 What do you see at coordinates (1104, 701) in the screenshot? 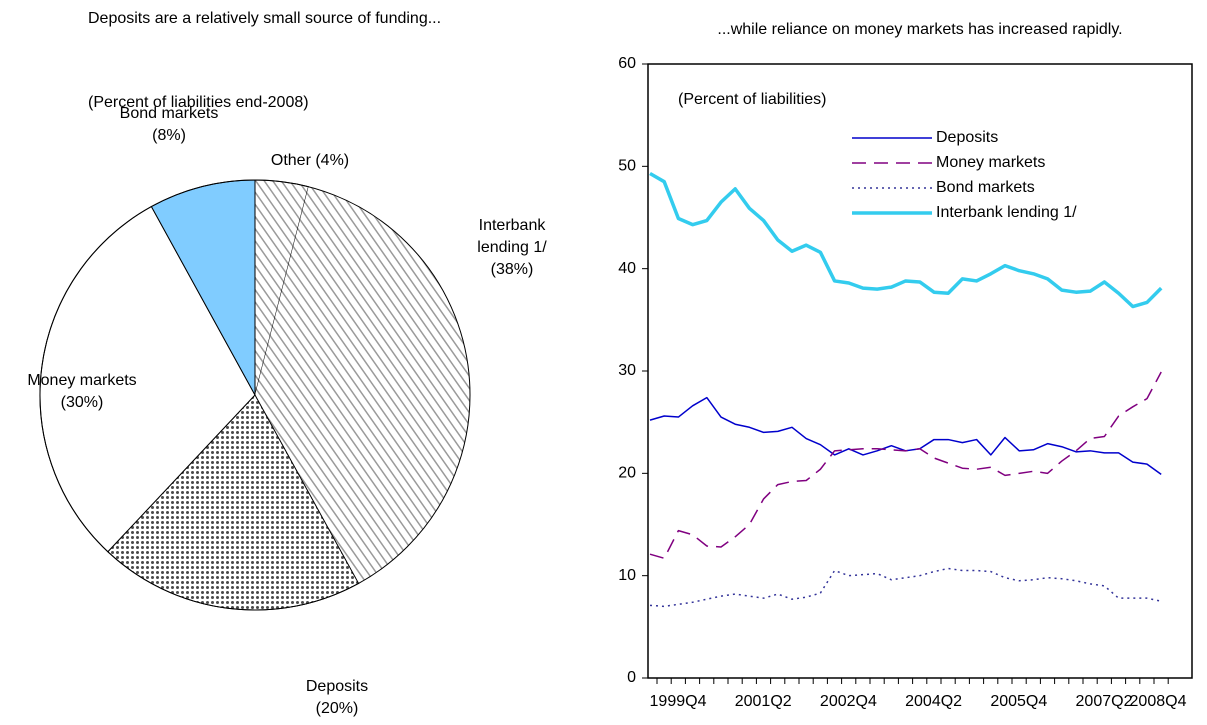
I see `x-tick-label: 2007Q2` at bounding box center [1104, 701].